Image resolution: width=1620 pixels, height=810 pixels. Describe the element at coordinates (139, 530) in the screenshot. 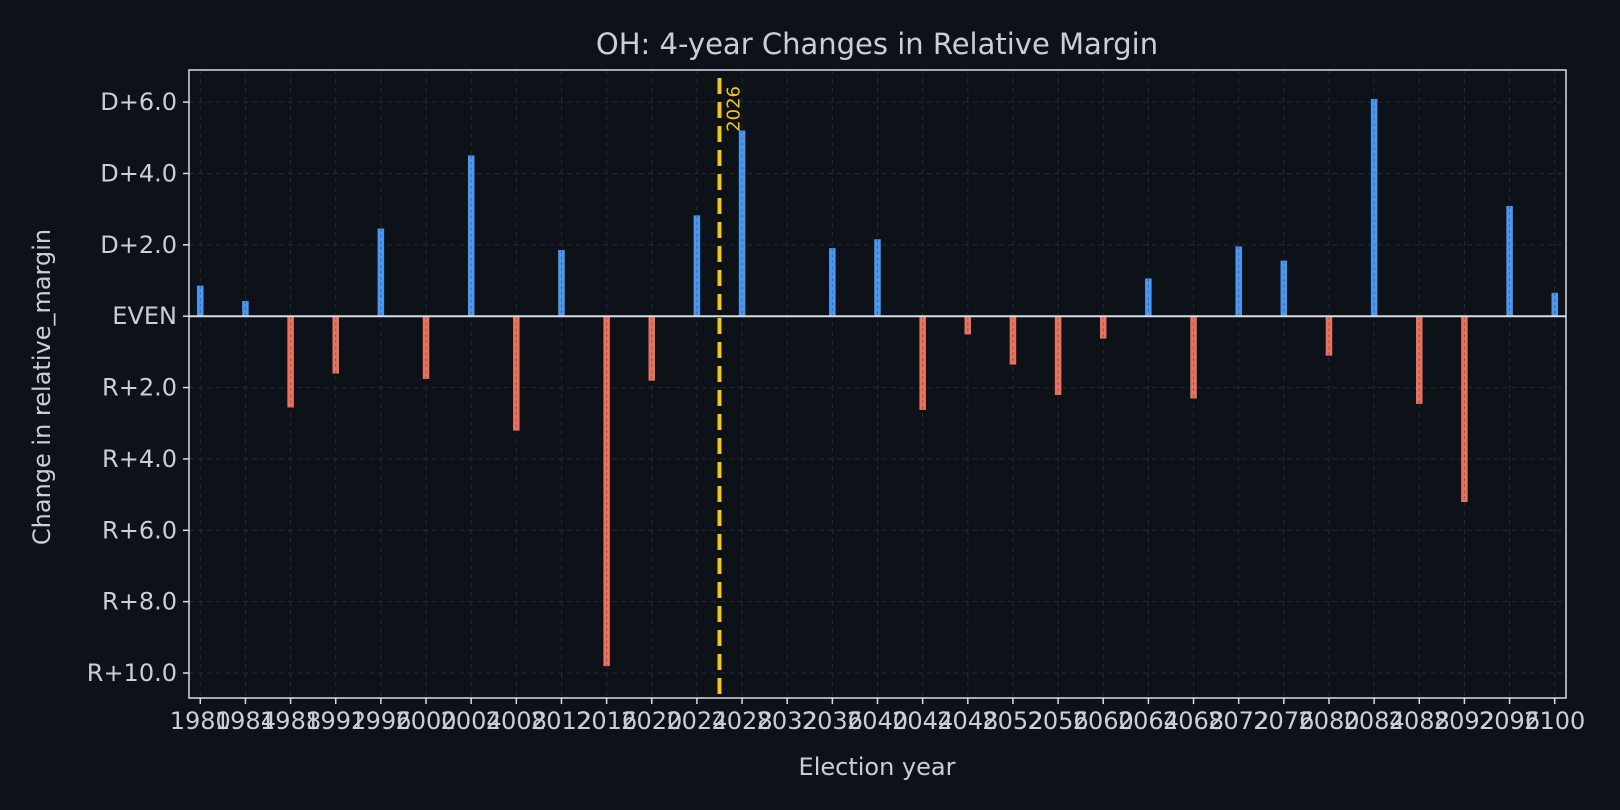

I see `y-tick-label: R+6.0` at that location.